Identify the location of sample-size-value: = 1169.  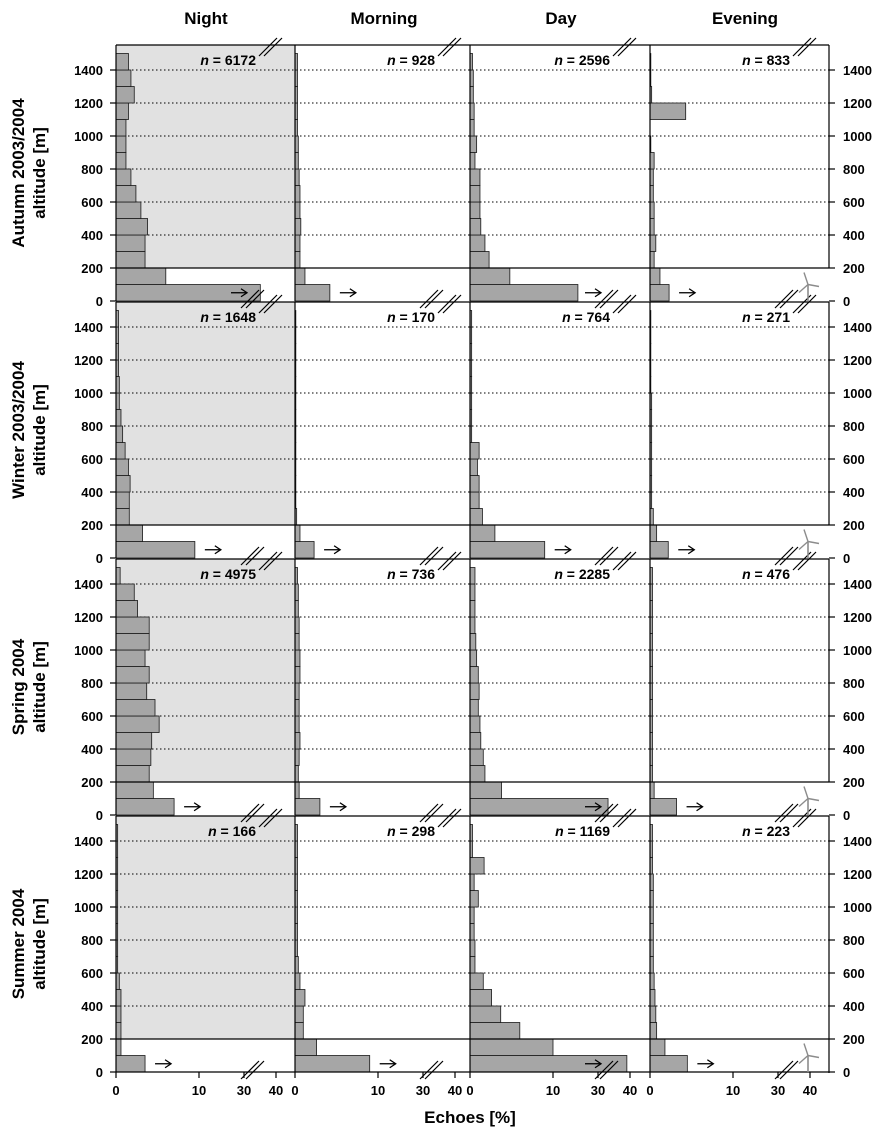
(587, 831).